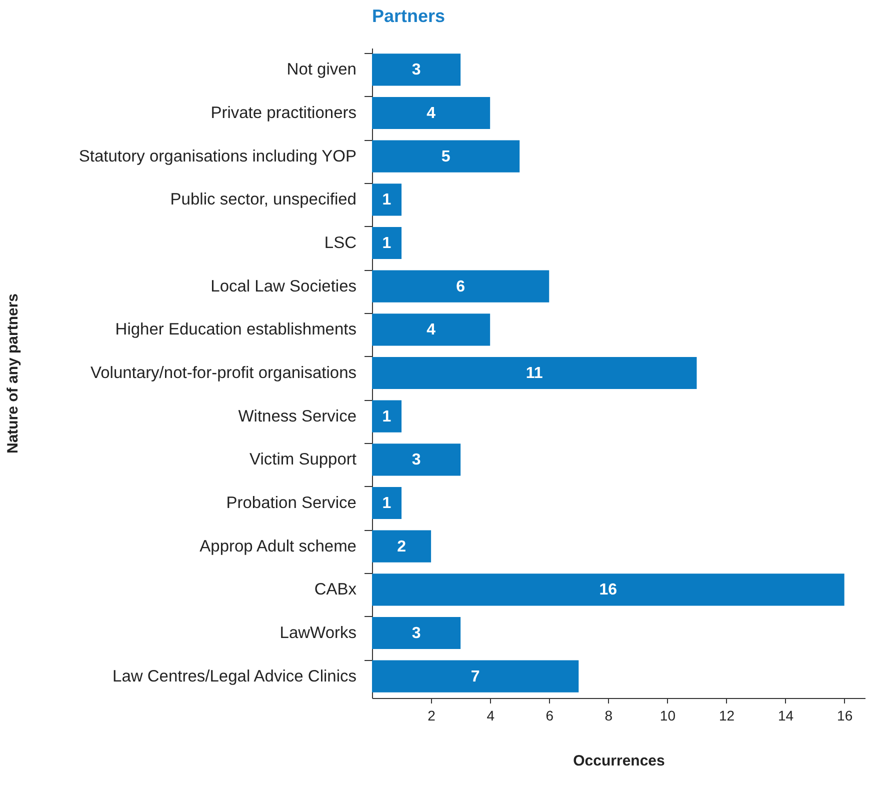  Describe the element at coordinates (234, 676) in the screenshot. I see `y-tick-label: Law Centres/Legal Advice Clinics` at that location.